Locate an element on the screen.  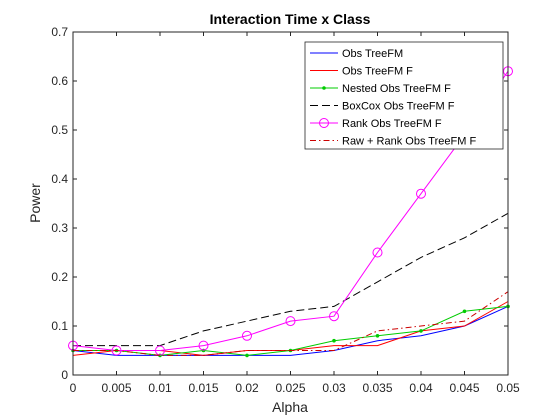
x-tick-label: 0.04 is located at coordinates (421, 388).